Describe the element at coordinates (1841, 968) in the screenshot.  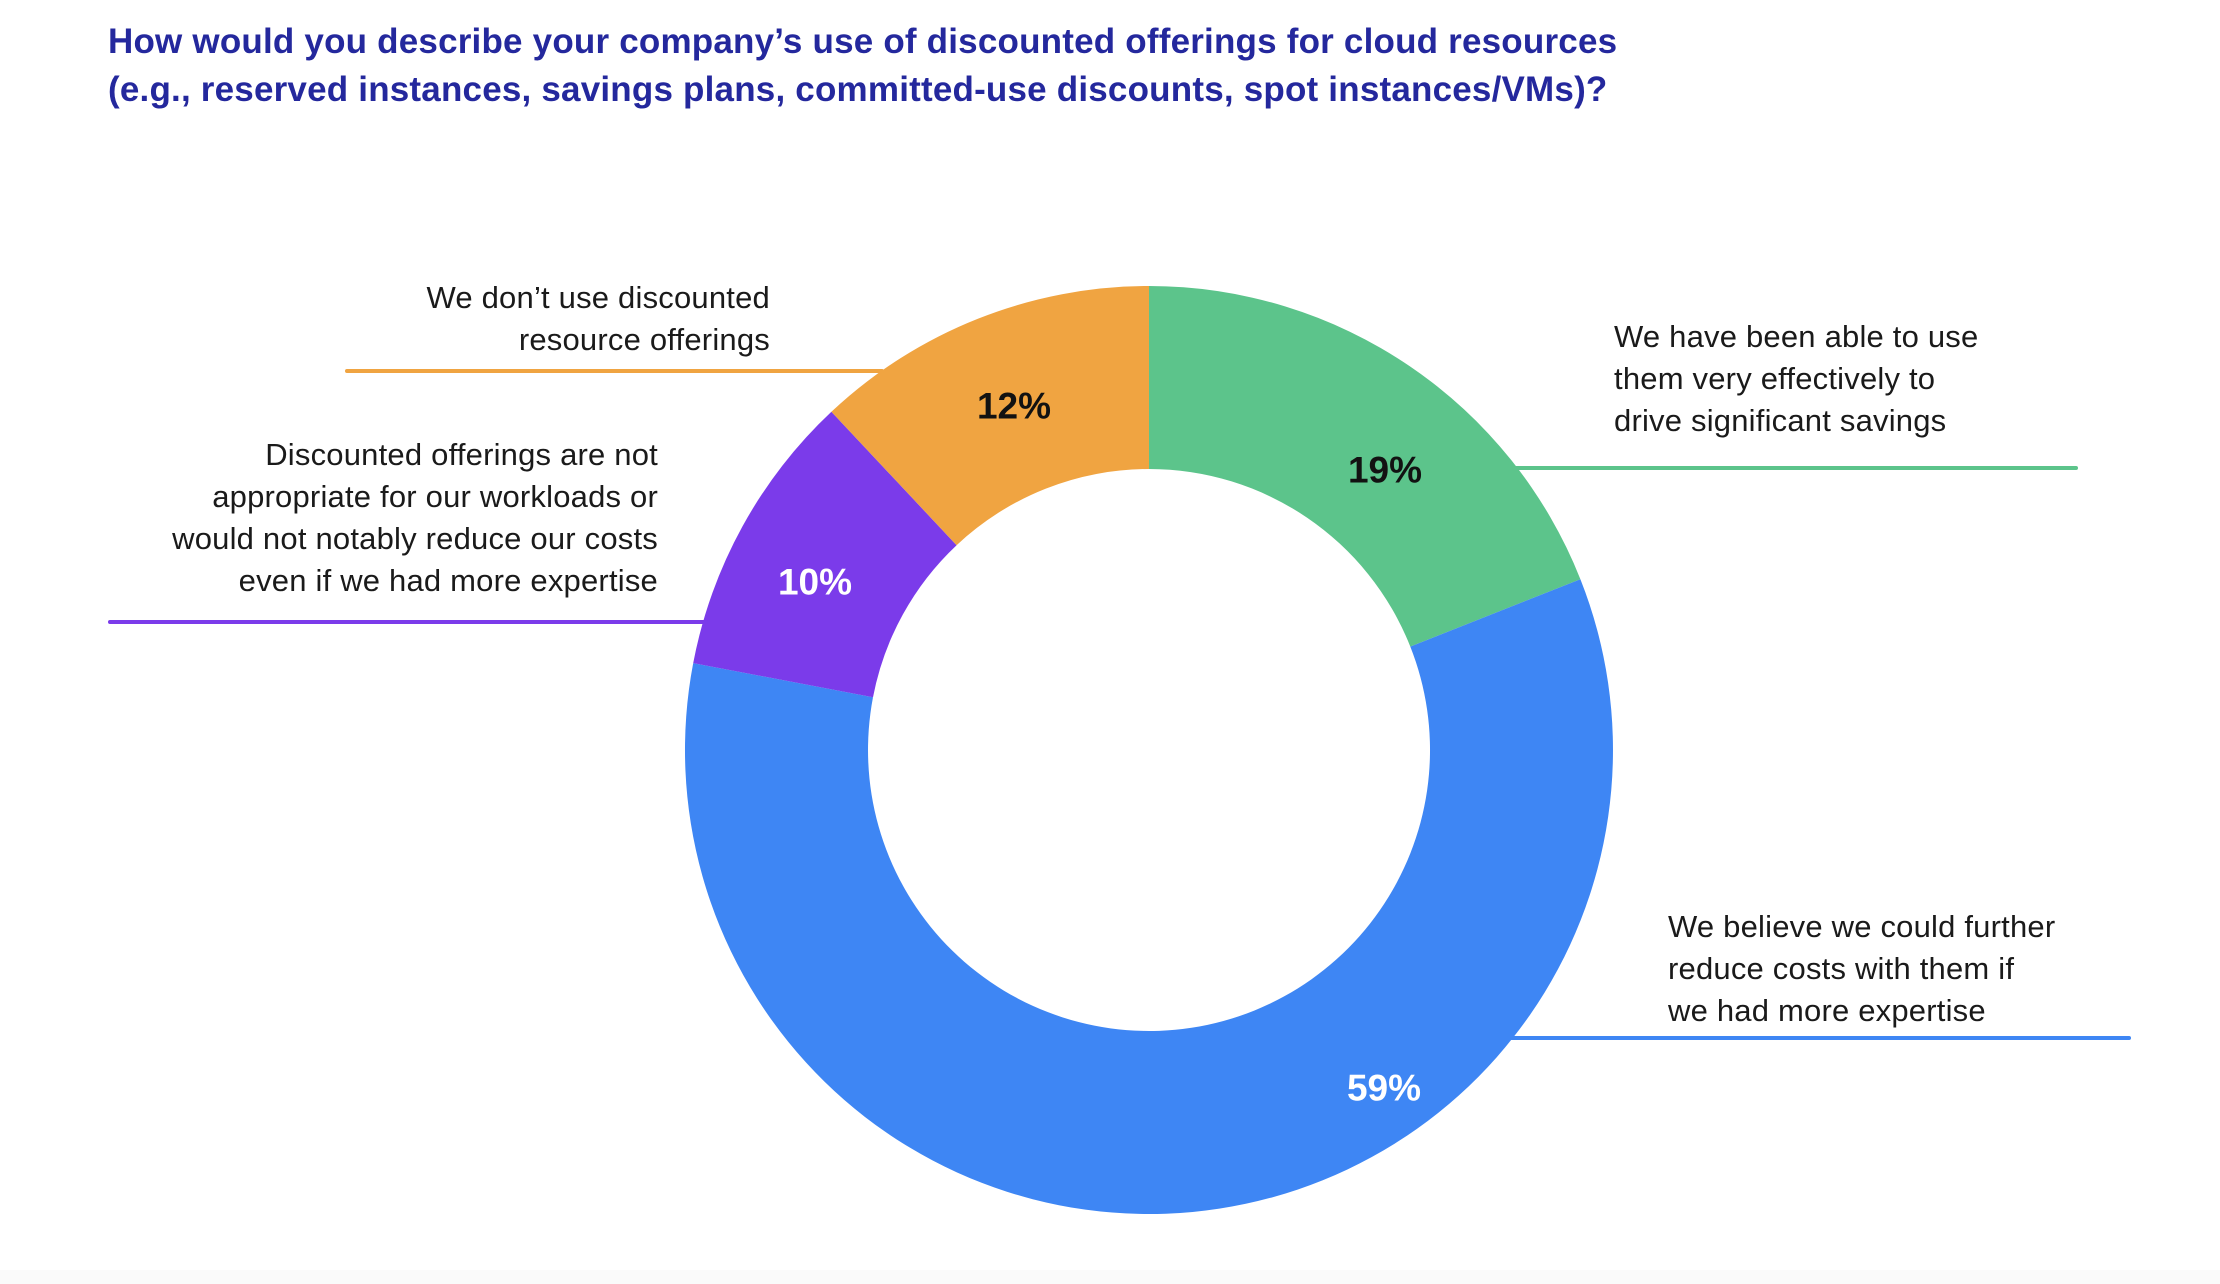
I see `callout-label-line: reduce costs with them if` at that location.